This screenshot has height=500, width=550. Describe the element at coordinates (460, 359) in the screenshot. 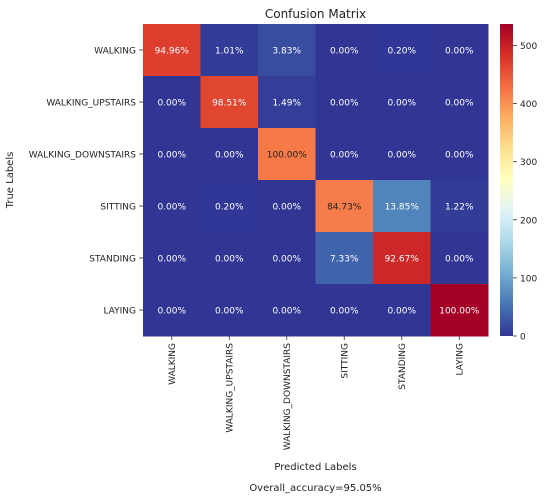

I see `x-tick-label: LAYING` at that location.